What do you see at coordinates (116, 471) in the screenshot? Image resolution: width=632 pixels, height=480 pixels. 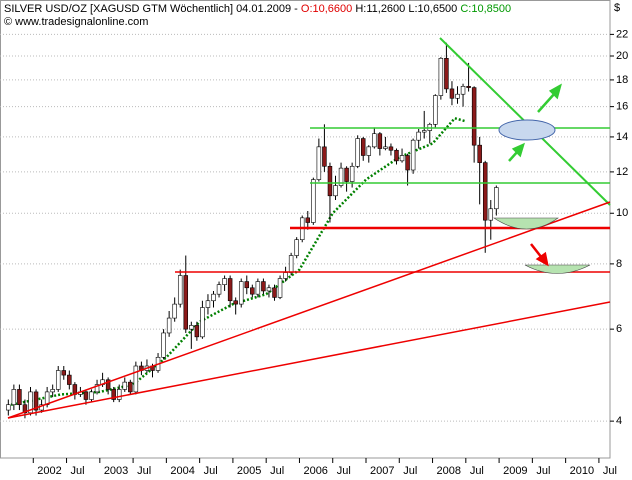 I see `x-tick-label: 2003` at bounding box center [116, 471].